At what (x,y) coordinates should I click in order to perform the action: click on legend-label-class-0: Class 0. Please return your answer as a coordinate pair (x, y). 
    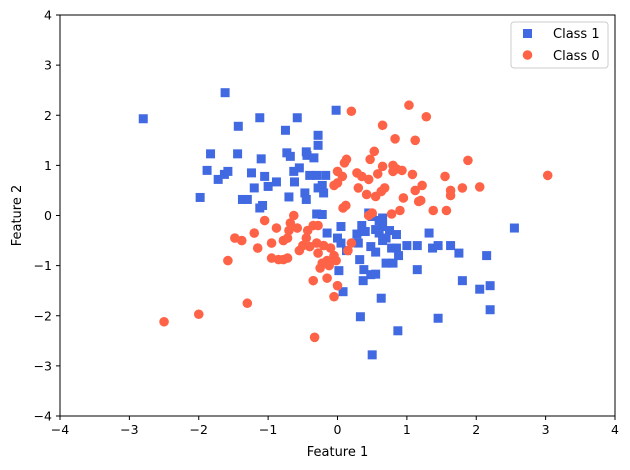
    Looking at the image, I should click on (576, 56).